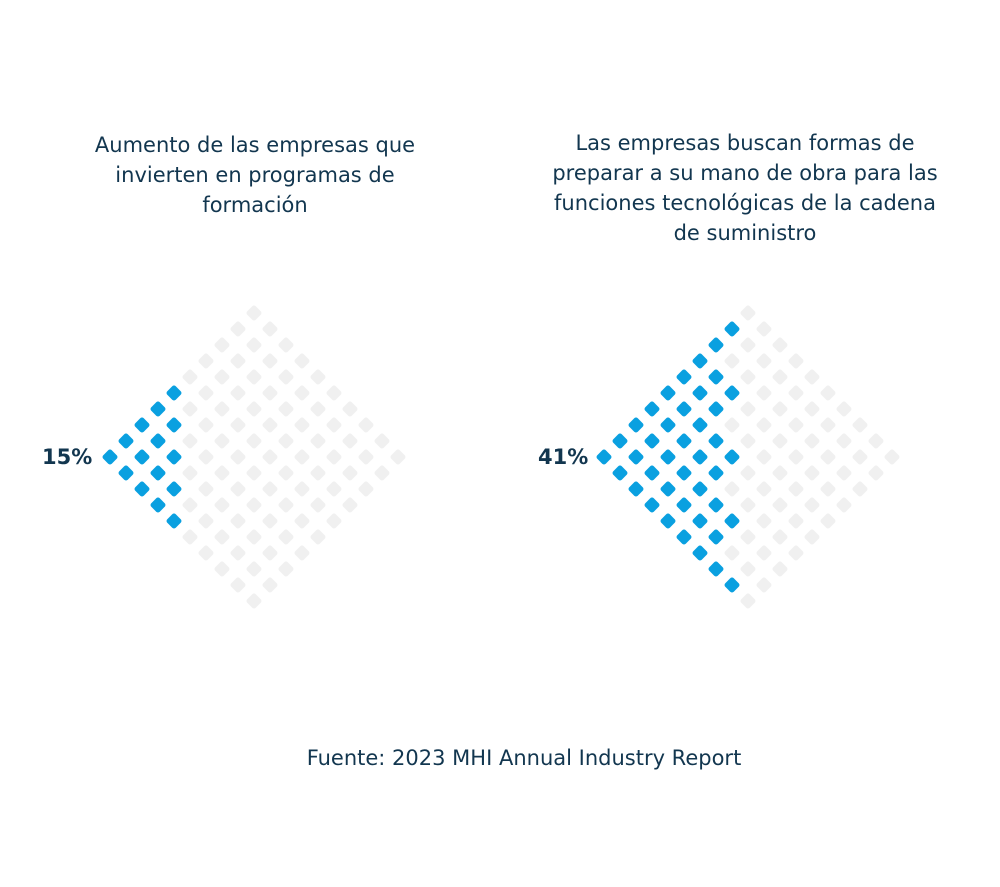 The width and height of the screenshot is (1000, 887). What do you see at coordinates (524, 758) in the screenshot?
I see `source-note: Fuente: 2023 MHI Annual Industry Report` at bounding box center [524, 758].